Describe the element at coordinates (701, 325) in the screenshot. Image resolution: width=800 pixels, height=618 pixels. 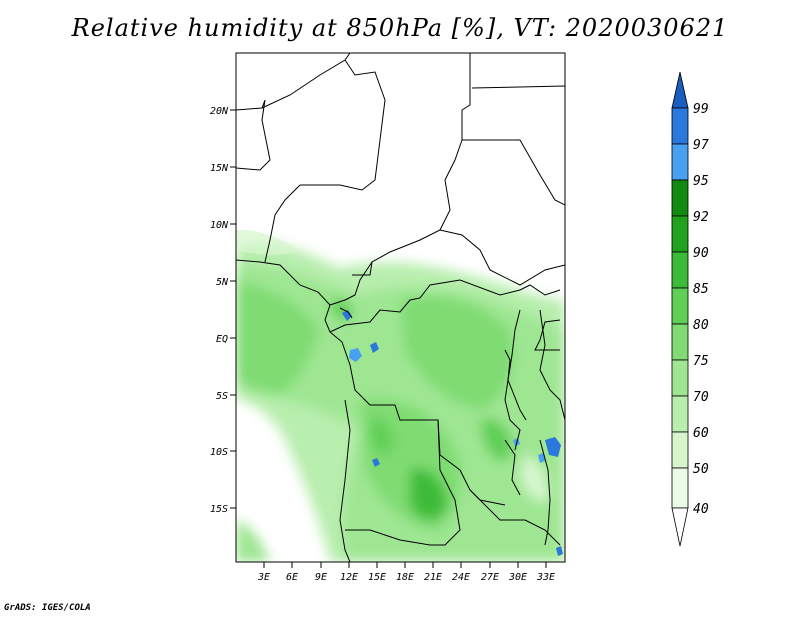
I see `colorbar-label-80: 80` at that location.